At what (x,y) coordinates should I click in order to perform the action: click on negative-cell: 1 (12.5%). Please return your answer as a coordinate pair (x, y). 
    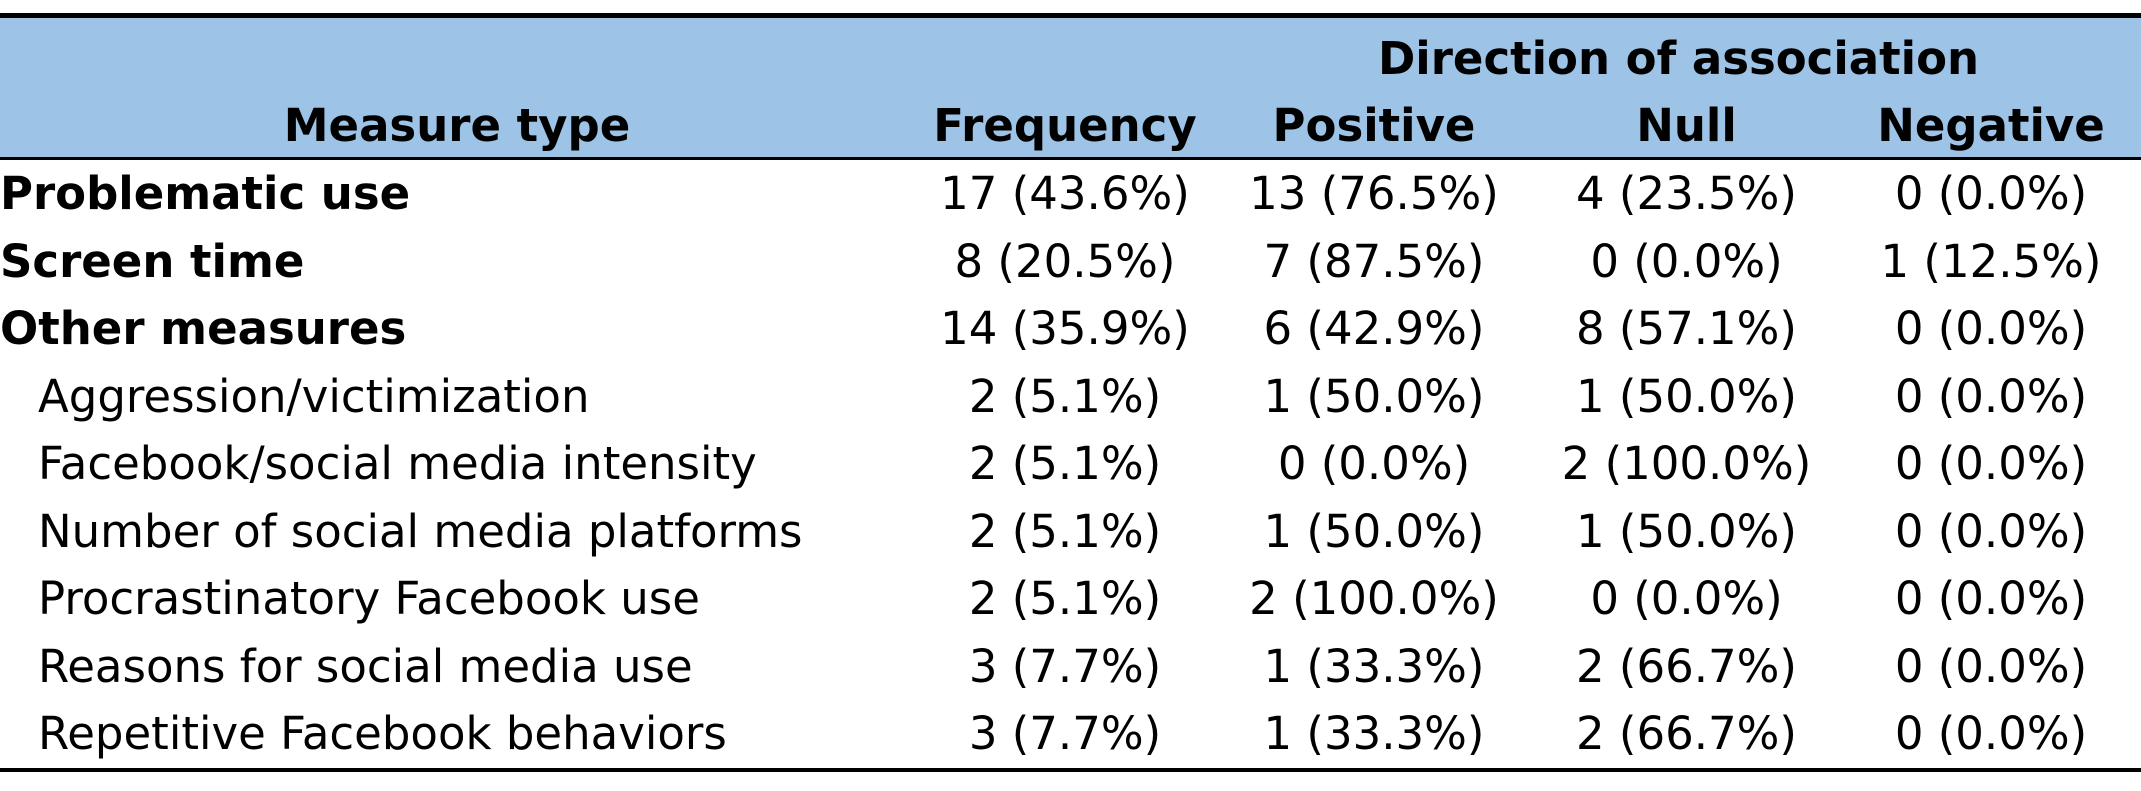
    Looking at the image, I should click on (1991, 261).